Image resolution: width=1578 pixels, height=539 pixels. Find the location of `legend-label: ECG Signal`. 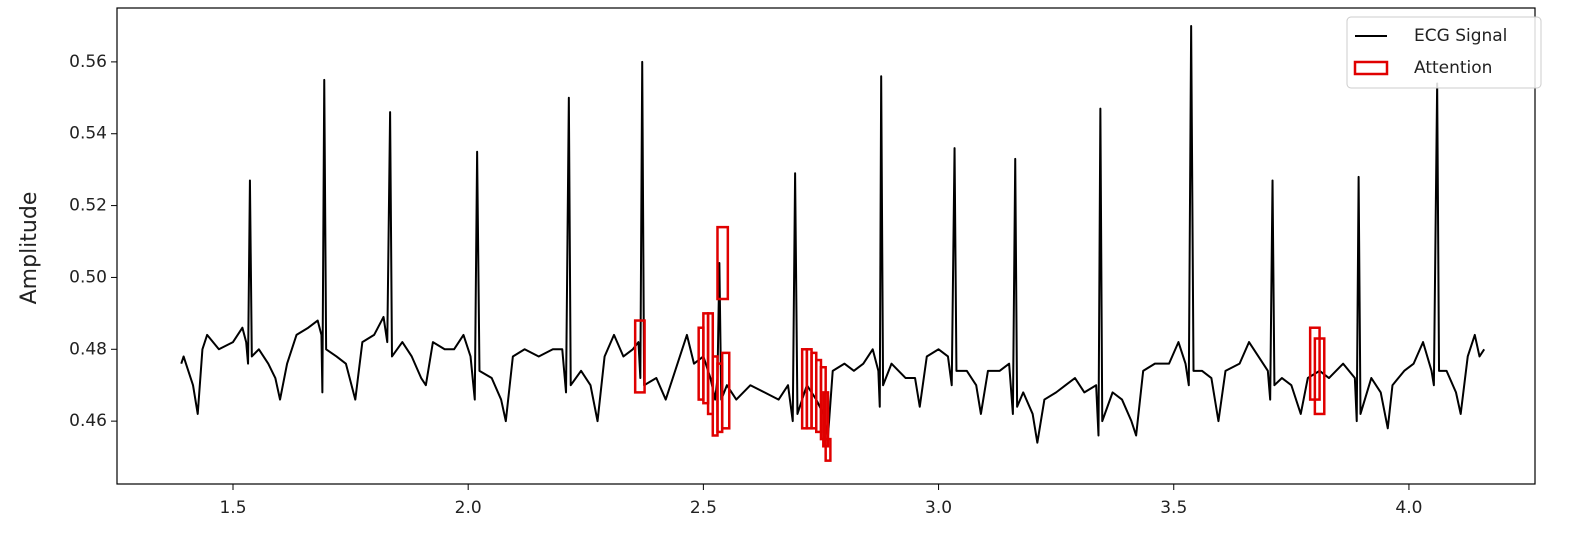

legend-label: ECG Signal is located at coordinates (1460, 36).